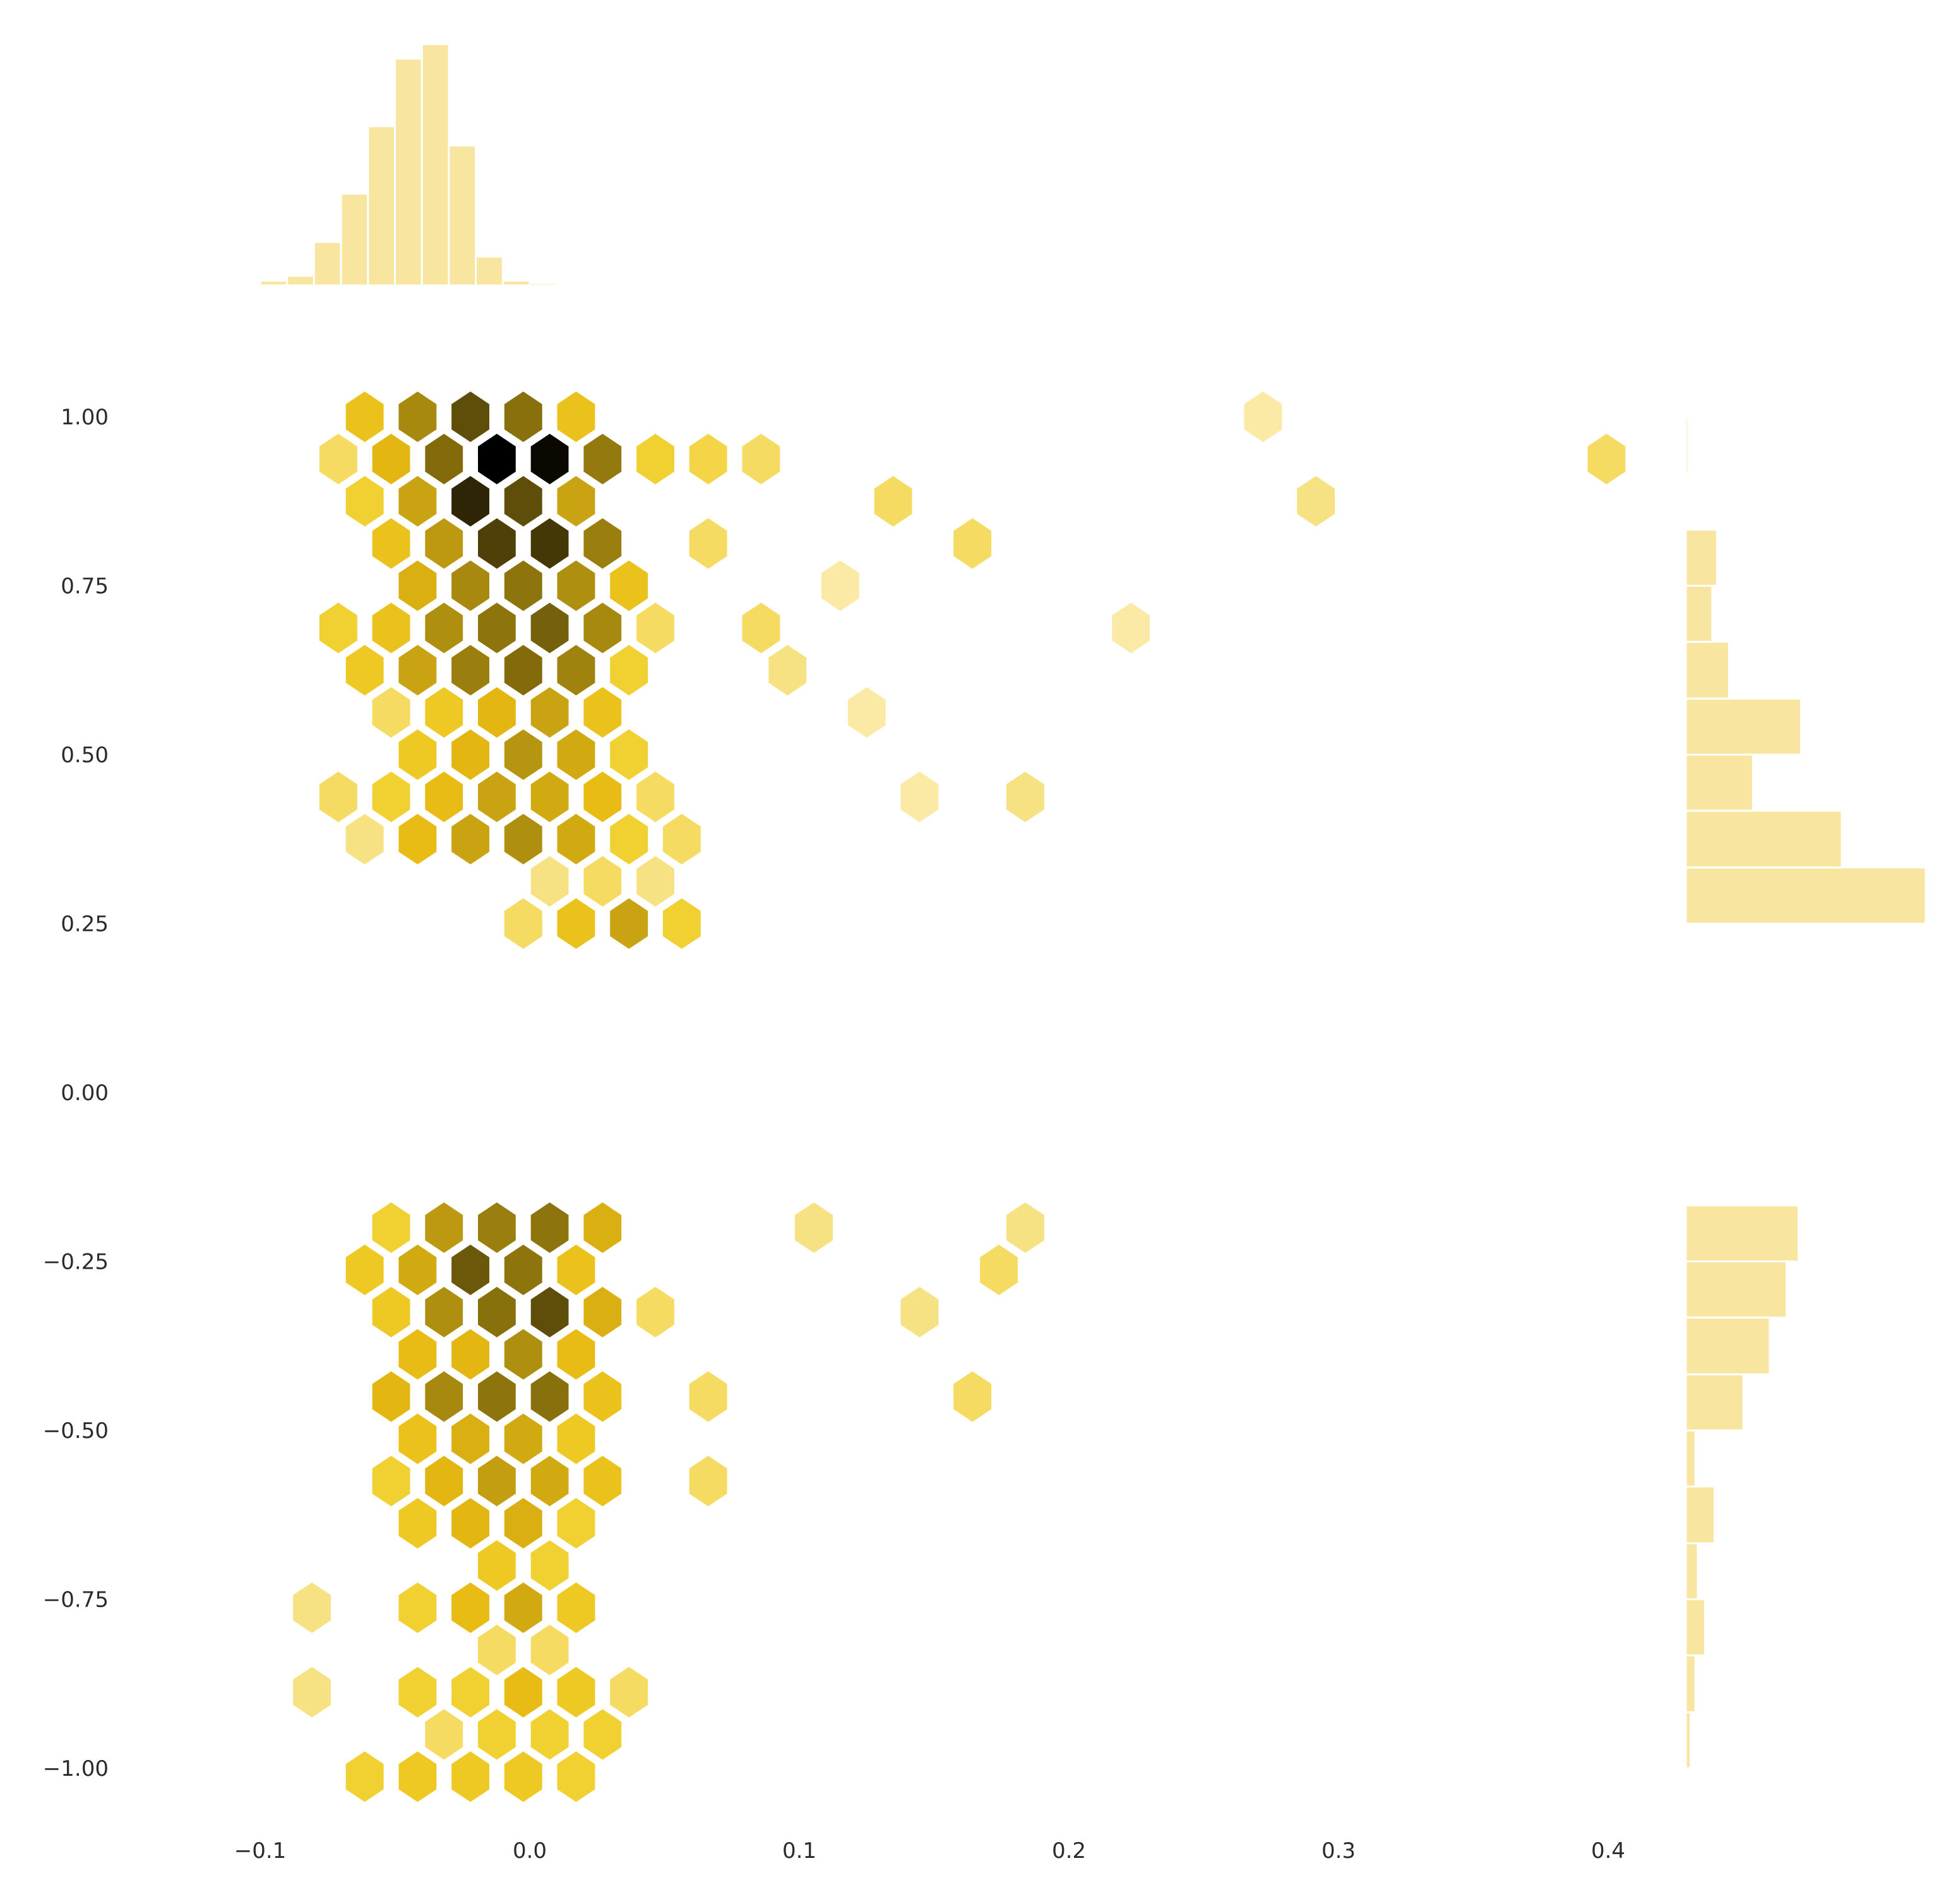 Image resolution: width=1939 pixels, height=1904 pixels. What do you see at coordinates (1069, 1851) in the screenshot?
I see `x-tick-label: 0.2` at bounding box center [1069, 1851].